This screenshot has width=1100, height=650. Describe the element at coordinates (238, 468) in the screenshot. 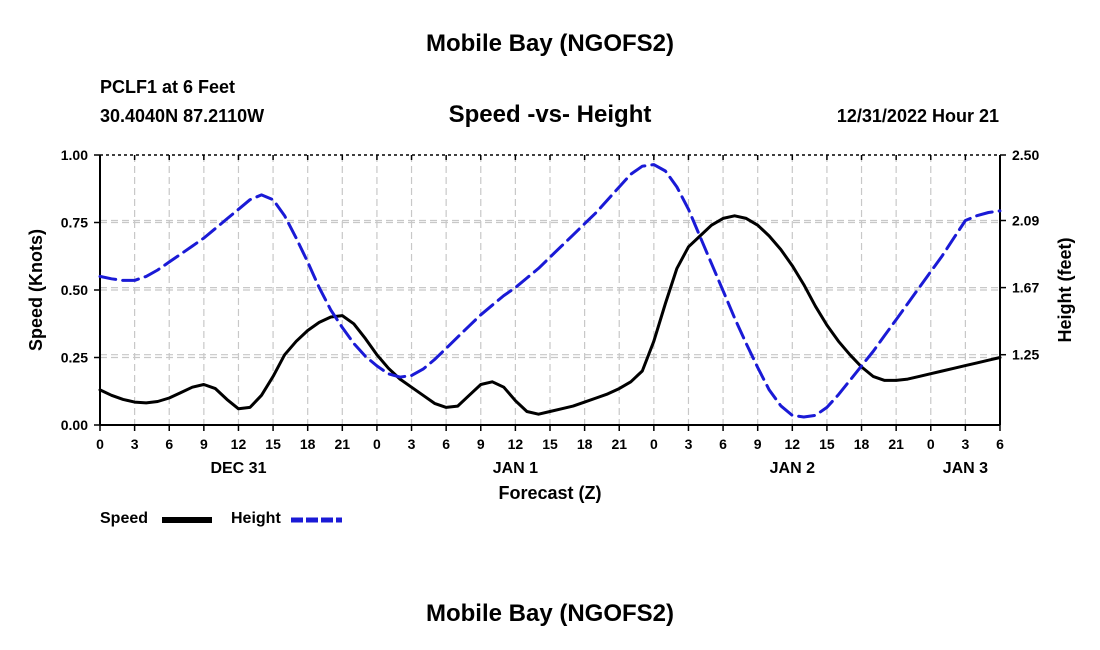

I see `day-label: DEC 31` at that location.